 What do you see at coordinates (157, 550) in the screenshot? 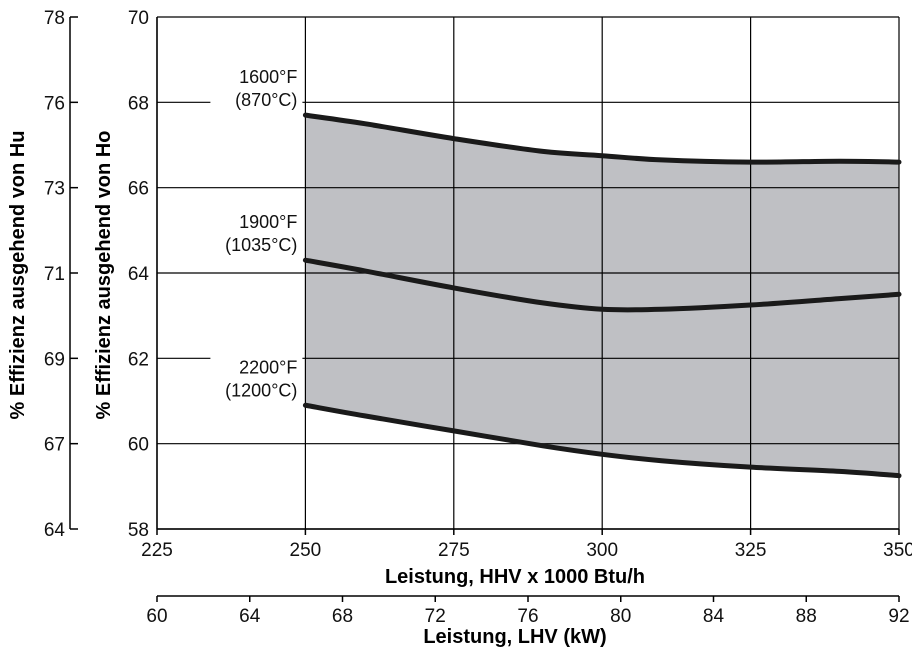
I see `x-hhv-tick-label: 225` at bounding box center [157, 550].